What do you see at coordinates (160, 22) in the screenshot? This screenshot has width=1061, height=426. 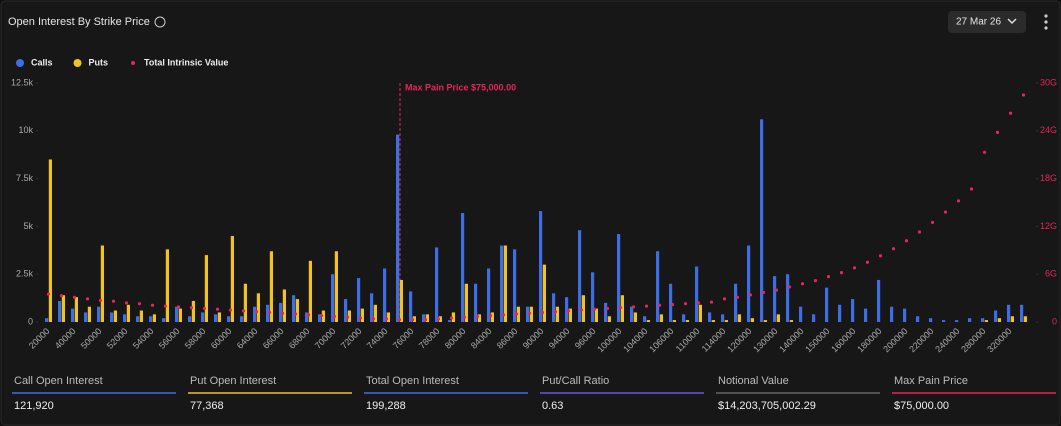 I see `info-icon` at bounding box center [160, 22].